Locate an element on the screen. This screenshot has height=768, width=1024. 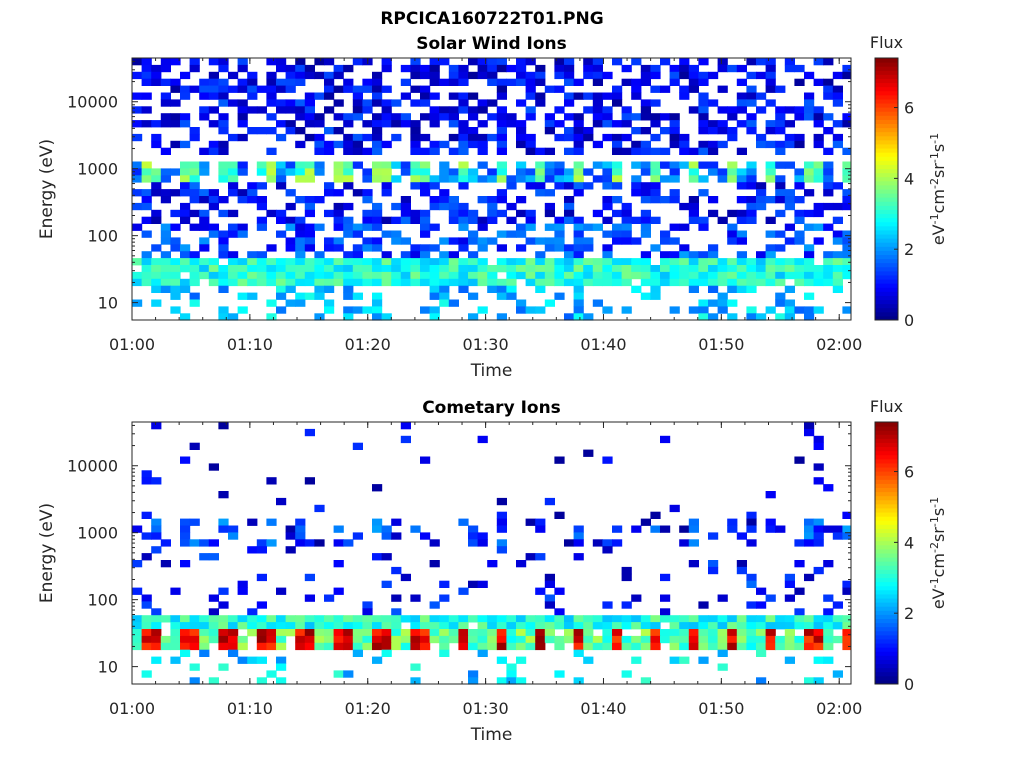
x-tick-label: 01:50 is located at coordinates (721, 708).